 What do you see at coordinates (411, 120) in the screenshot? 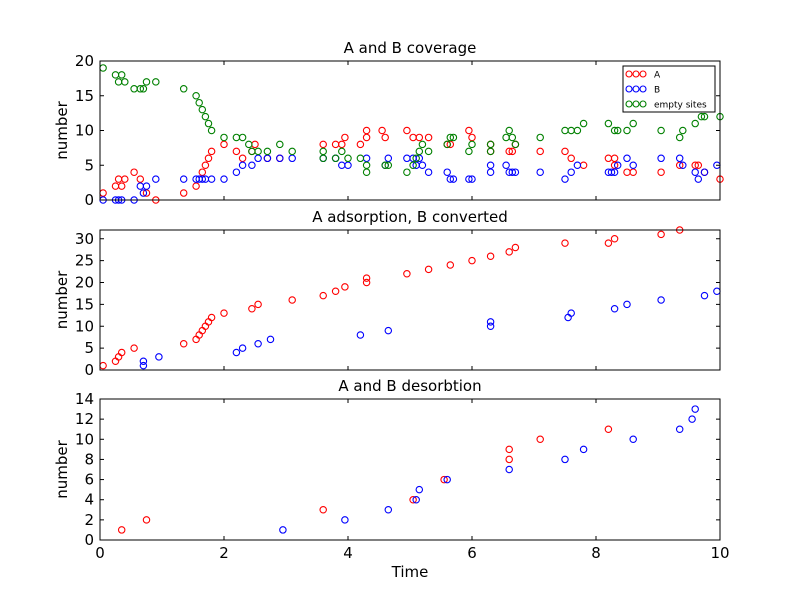
I see `series-empty-sites` at bounding box center [411, 120].